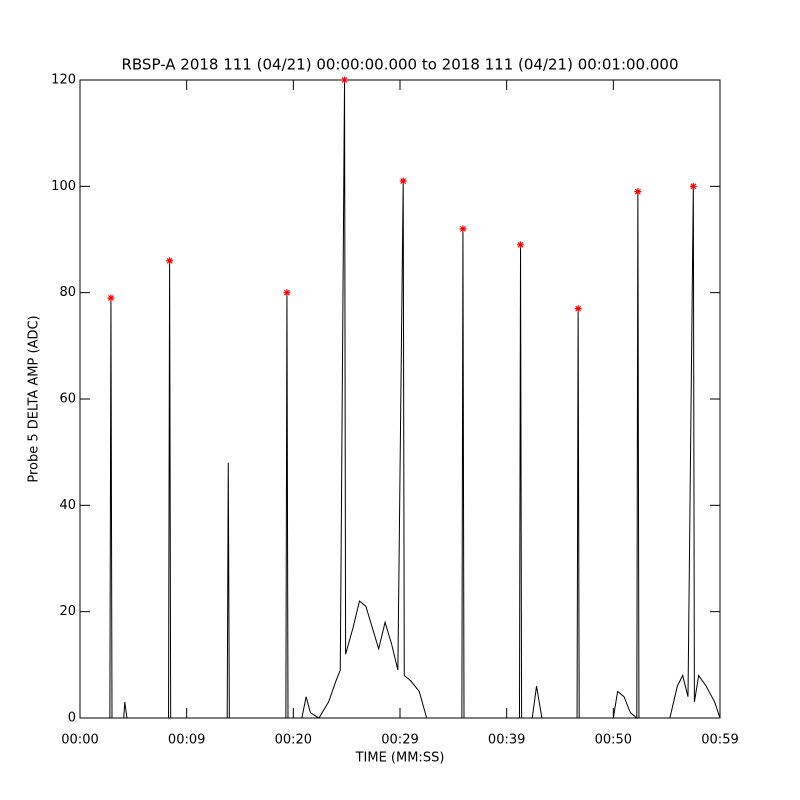  Describe the element at coordinates (72, 718) in the screenshot. I see `y-tick-label: 0` at that location.